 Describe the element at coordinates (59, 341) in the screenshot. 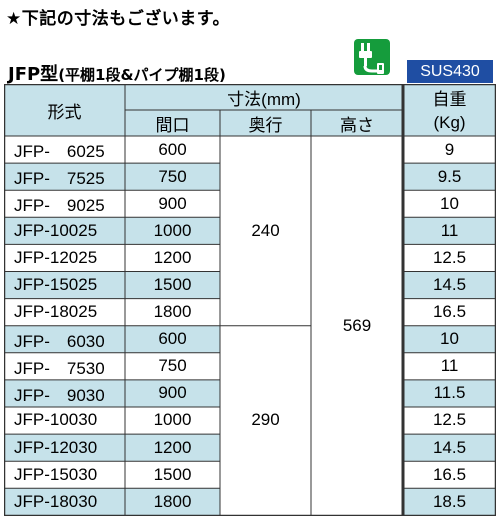

I see `model-cell: JFP- 6030` at that location.